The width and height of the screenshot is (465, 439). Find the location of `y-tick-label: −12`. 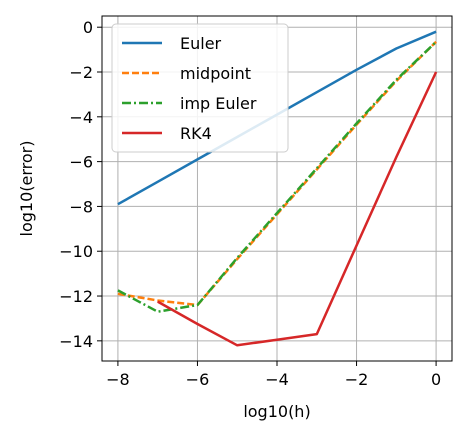

y-tick-label: −12 is located at coordinates (76, 296).